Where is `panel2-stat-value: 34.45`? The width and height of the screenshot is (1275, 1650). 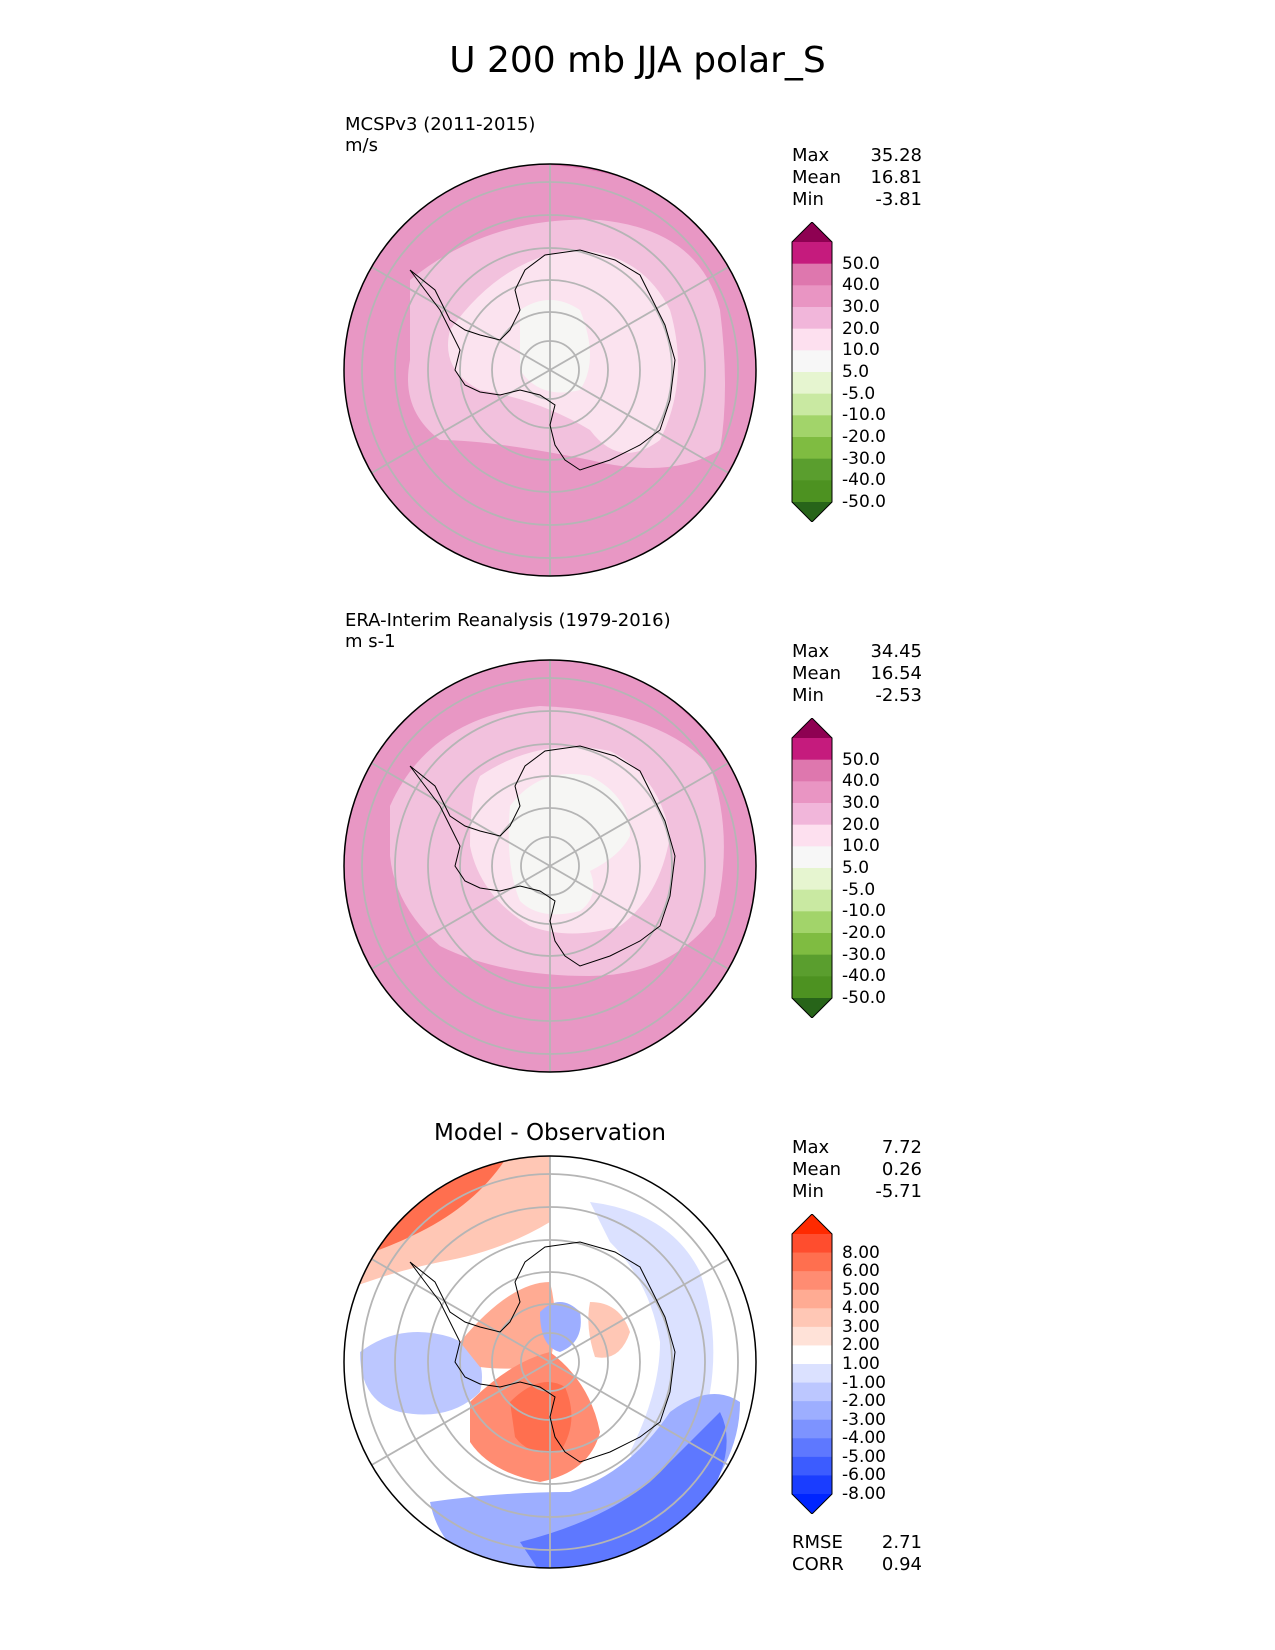 panel2-stat-value: 34.45 is located at coordinates (896, 651).